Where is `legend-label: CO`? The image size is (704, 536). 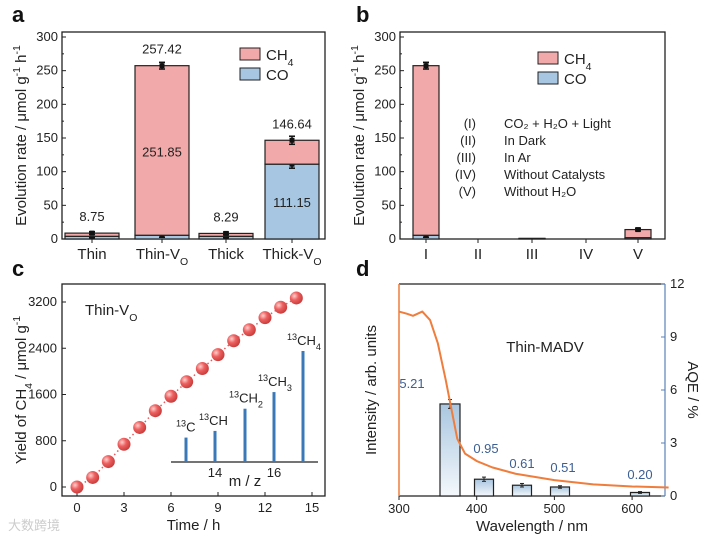 legend-label: CO is located at coordinates (575, 79).